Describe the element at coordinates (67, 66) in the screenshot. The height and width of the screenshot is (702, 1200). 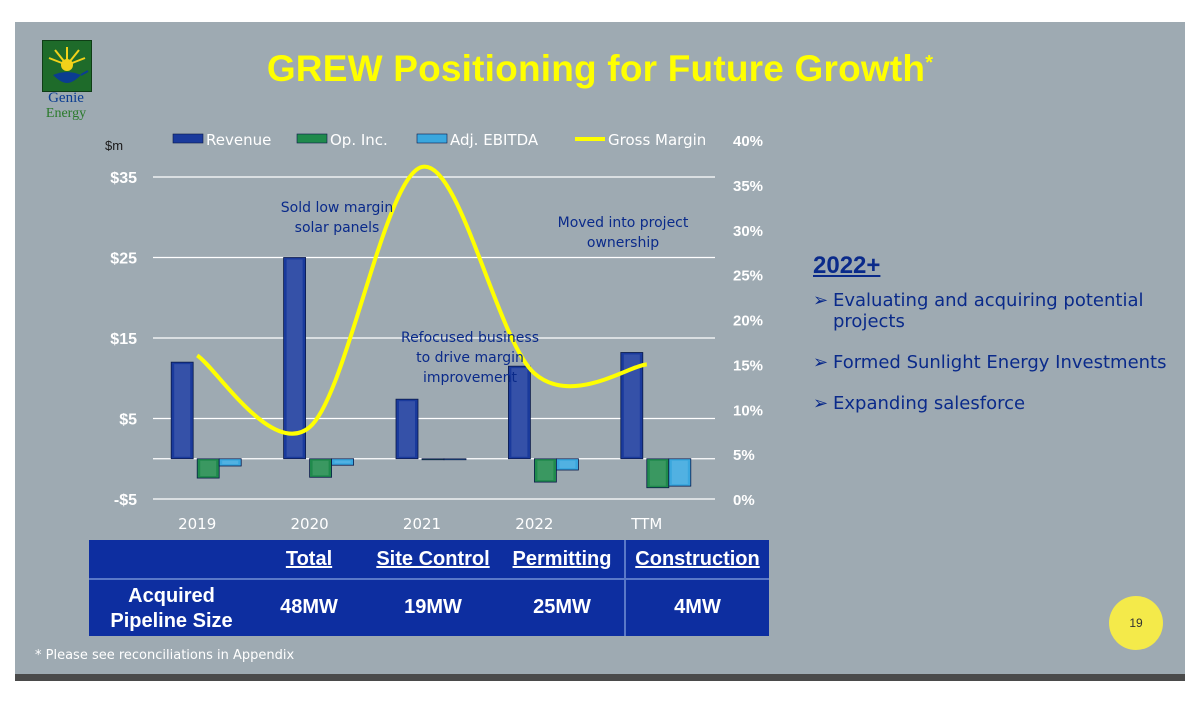
I see `genie-lamp-icon` at that location.